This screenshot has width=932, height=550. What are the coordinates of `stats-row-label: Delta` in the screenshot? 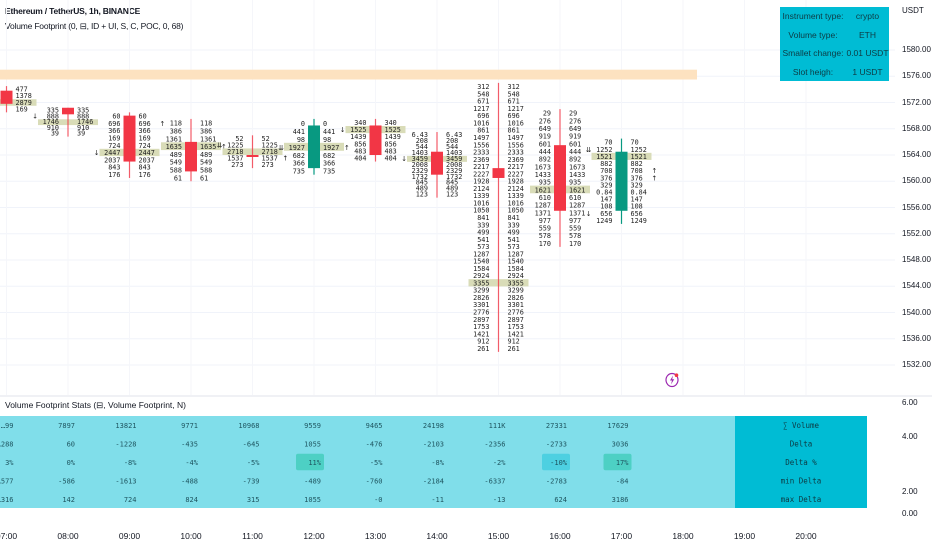 It's located at (801, 444).